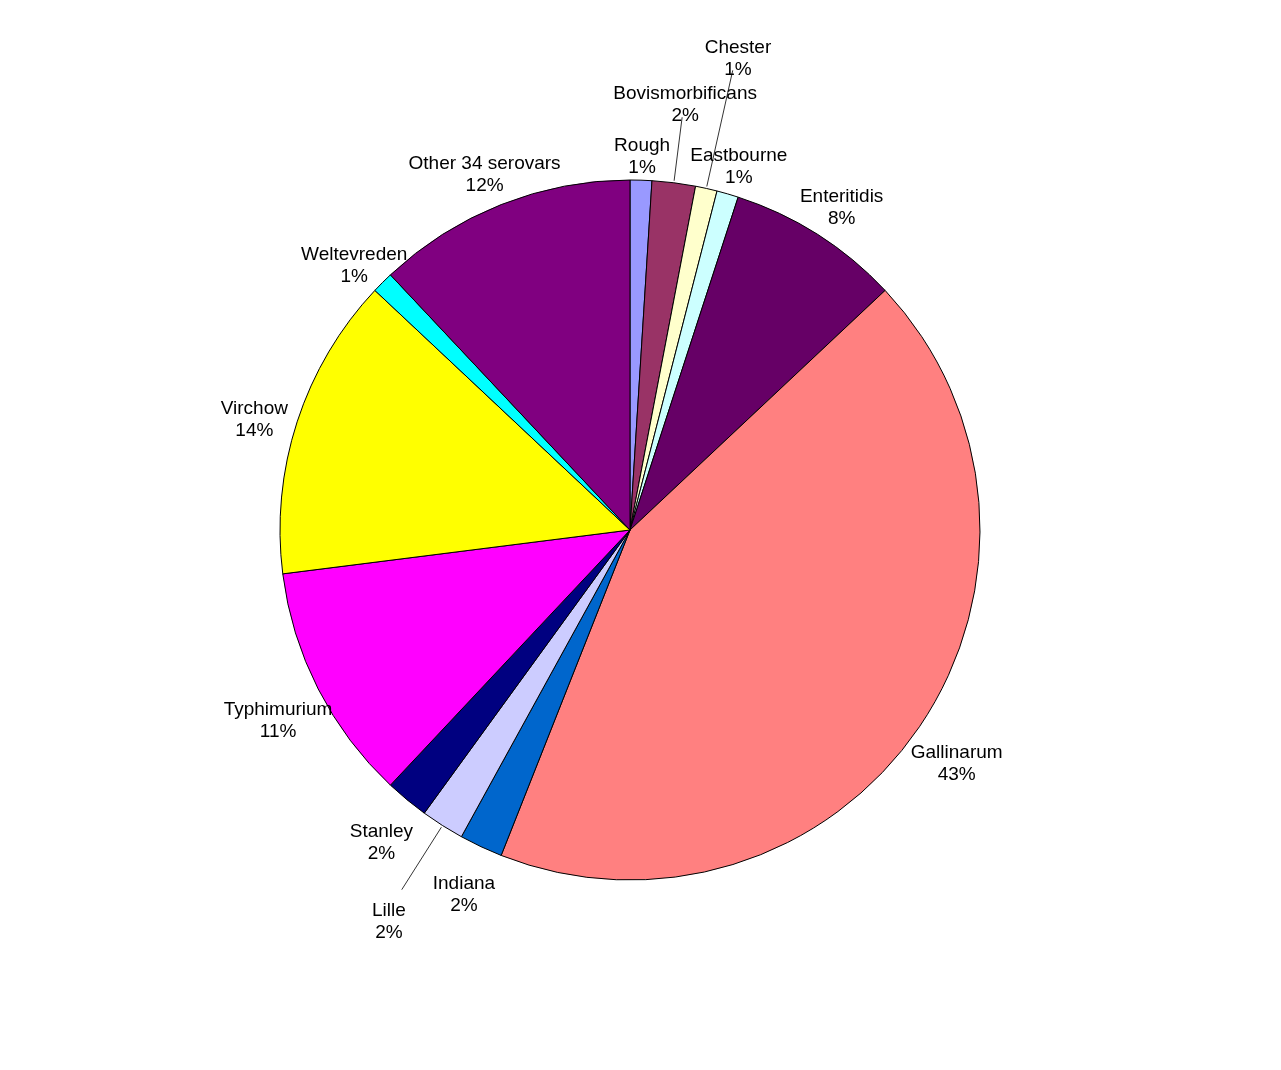 Image resolution: width=1281 pixels, height=1070 pixels. What do you see at coordinates (956, 752) in the screenshot?
I see `slice-label: Gallinarum` at bounding box center [956, 752].